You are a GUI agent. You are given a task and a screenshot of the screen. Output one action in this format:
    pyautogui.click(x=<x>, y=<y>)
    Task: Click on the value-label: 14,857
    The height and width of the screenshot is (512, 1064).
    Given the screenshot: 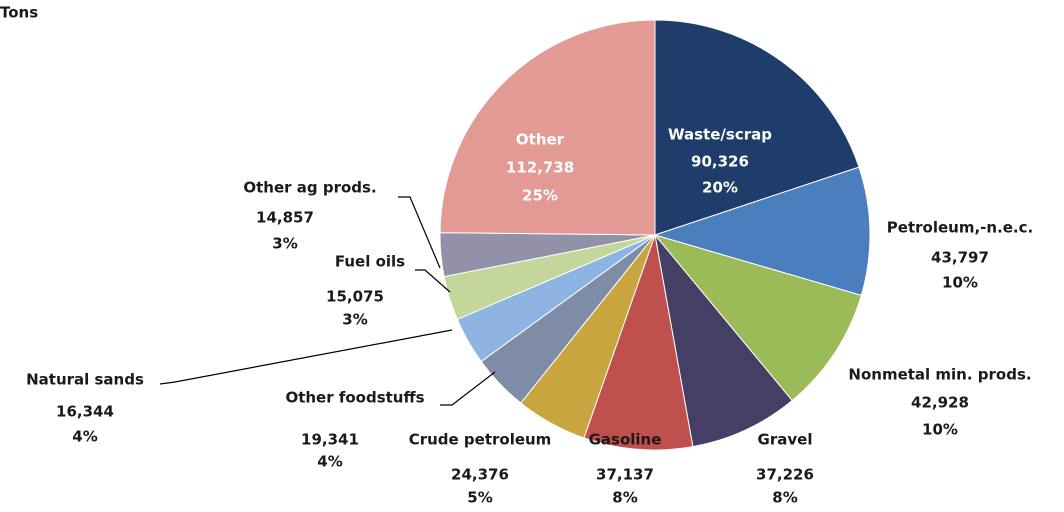 What is the action you would take?
    pyautogui.click(x=285, y=218)
    